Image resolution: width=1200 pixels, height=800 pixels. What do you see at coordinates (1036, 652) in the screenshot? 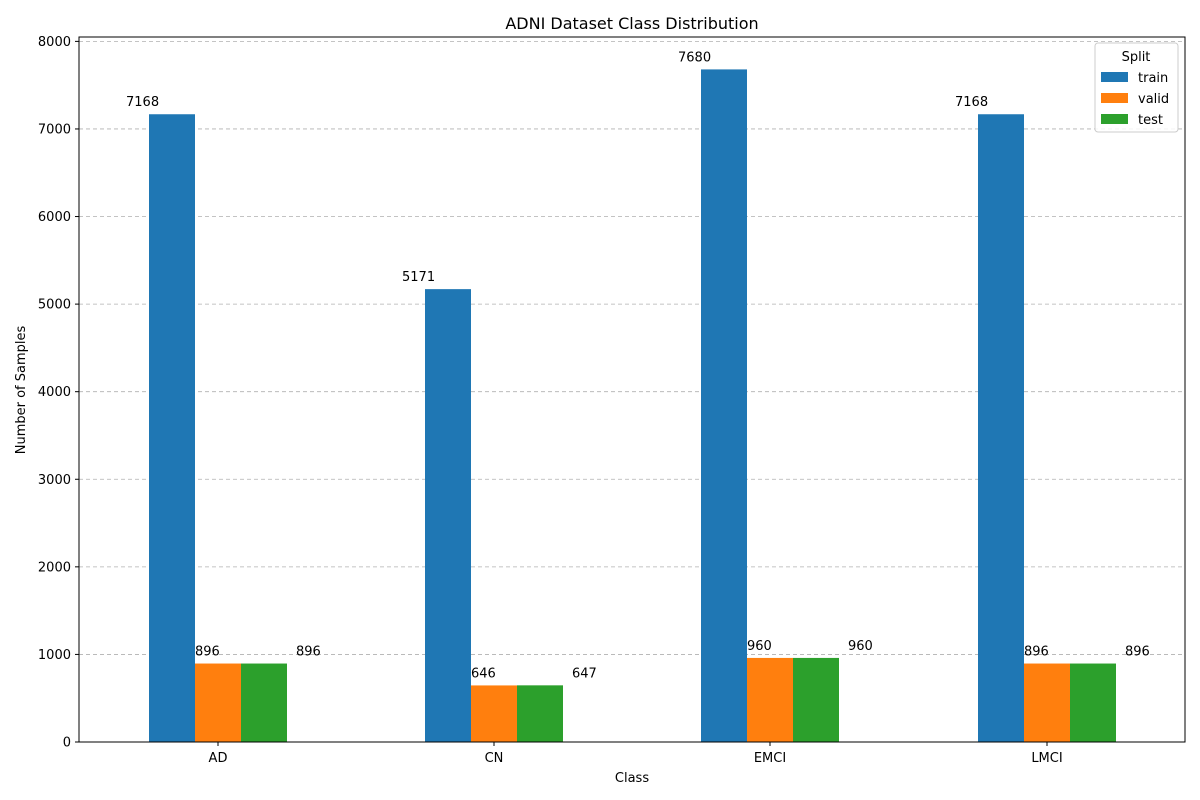
I see `bar-label-valid-LMCI: 896` at bounding box center [1036, 652].